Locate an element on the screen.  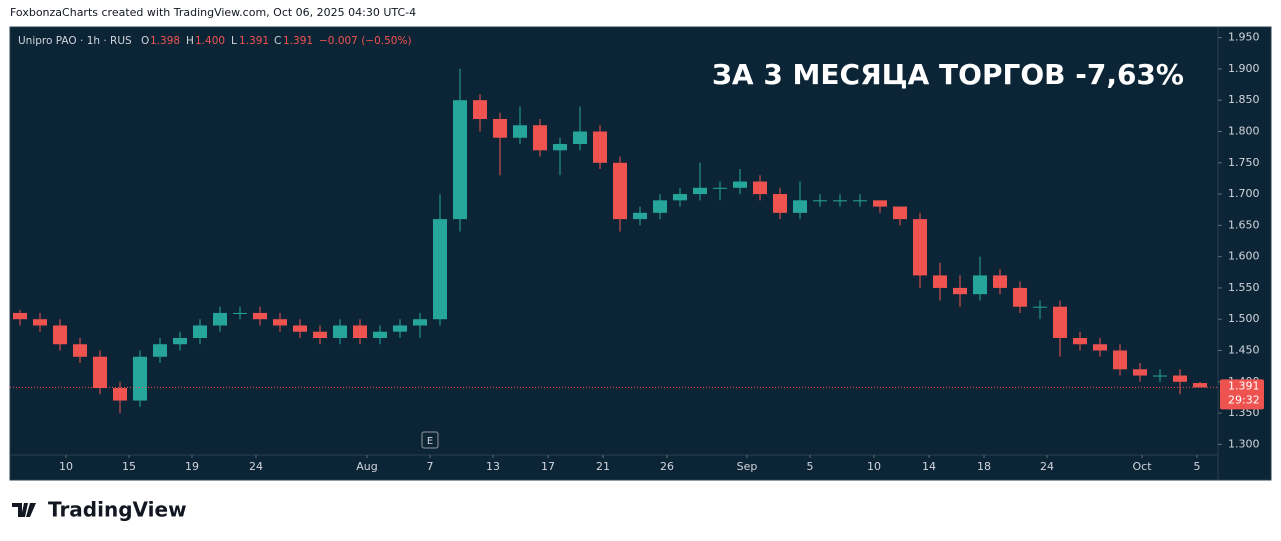
x-tick-label: Sep is located at coordinates (747, 466).